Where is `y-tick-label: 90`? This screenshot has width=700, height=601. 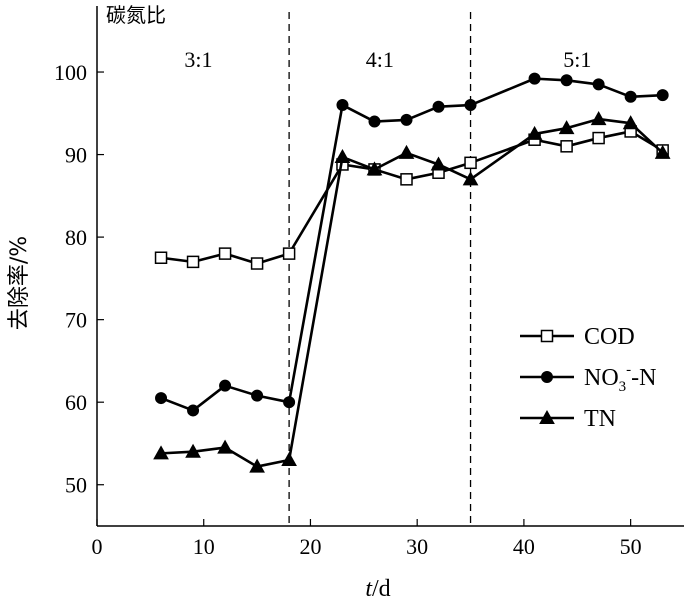 y-tick-label: 90 is located at coordinates (76, 155).